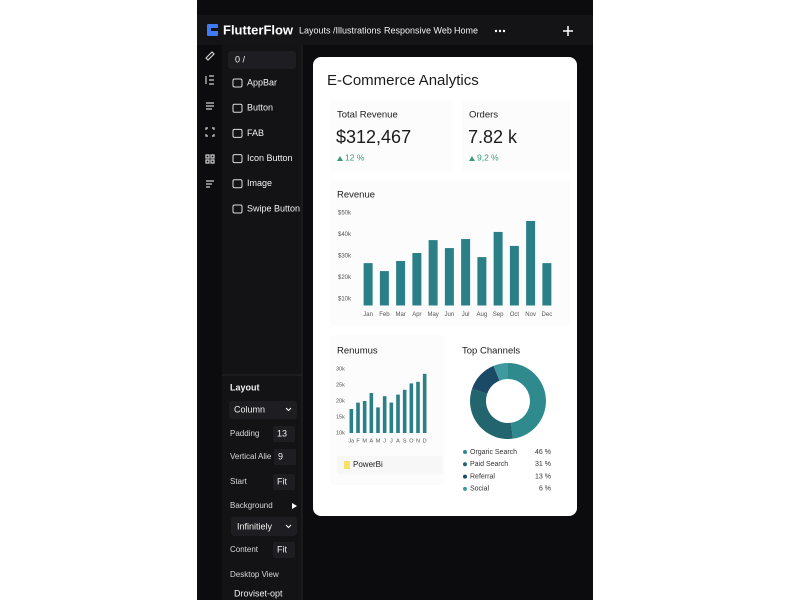 The image size is (800, 600). Describe the element at coordinates (251, 456) in the screenshot. I see `prop-label: Vertical Alie` at that location.